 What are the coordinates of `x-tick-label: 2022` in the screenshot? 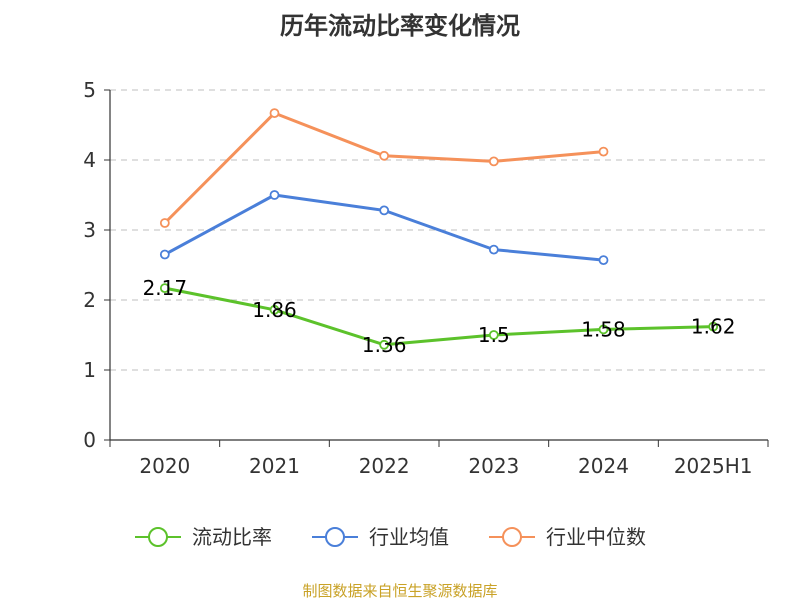 It's located at (384, 466).